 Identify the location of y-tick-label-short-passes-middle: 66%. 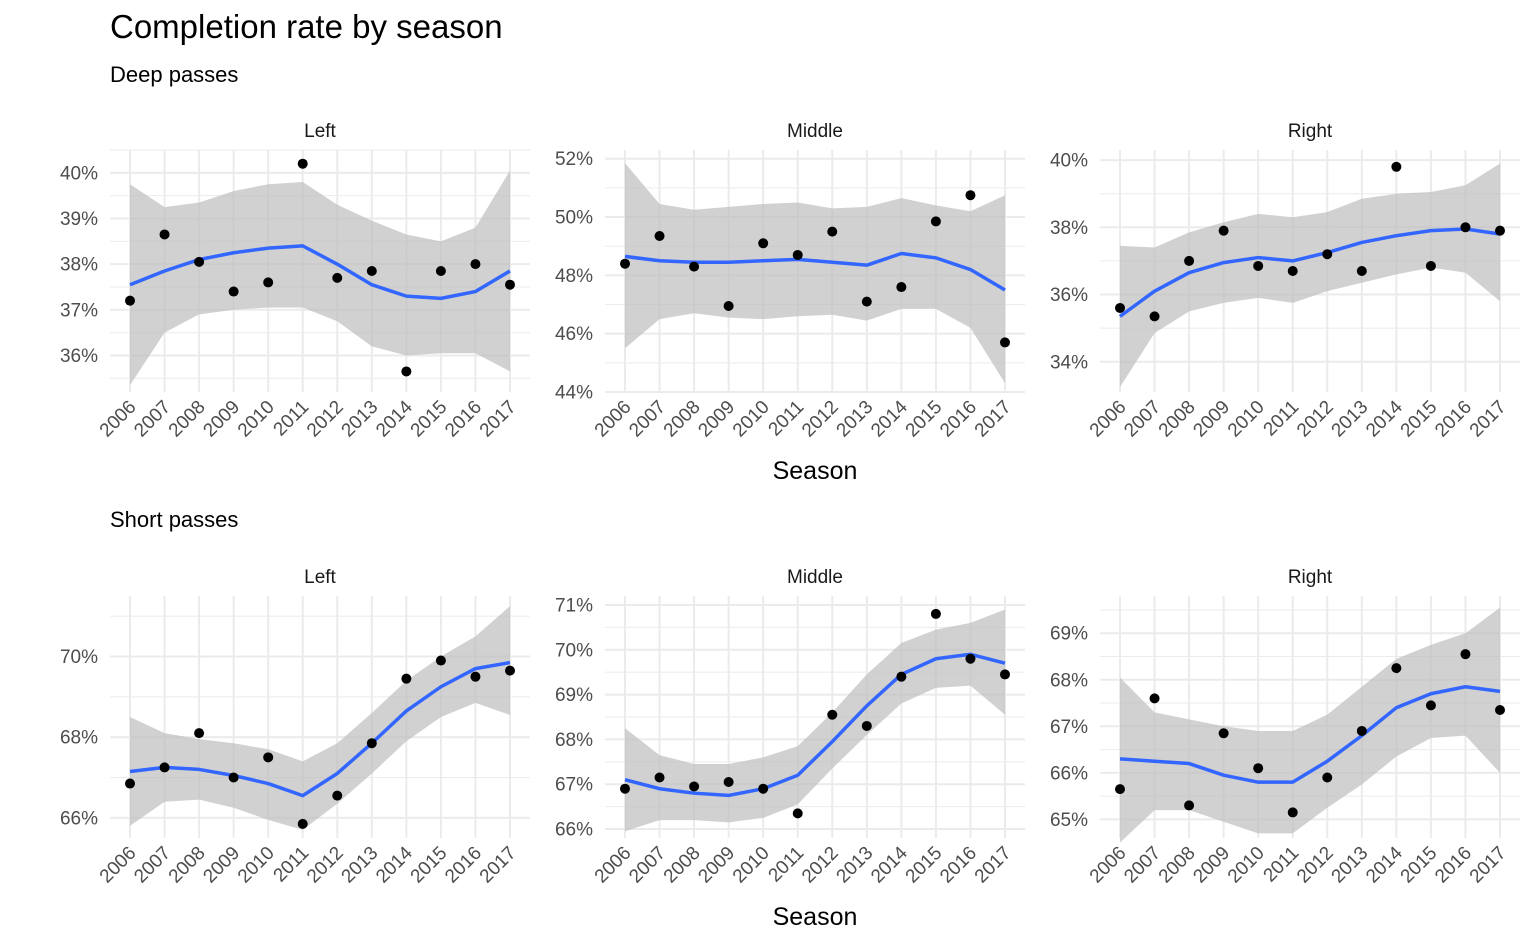
(574, 830).